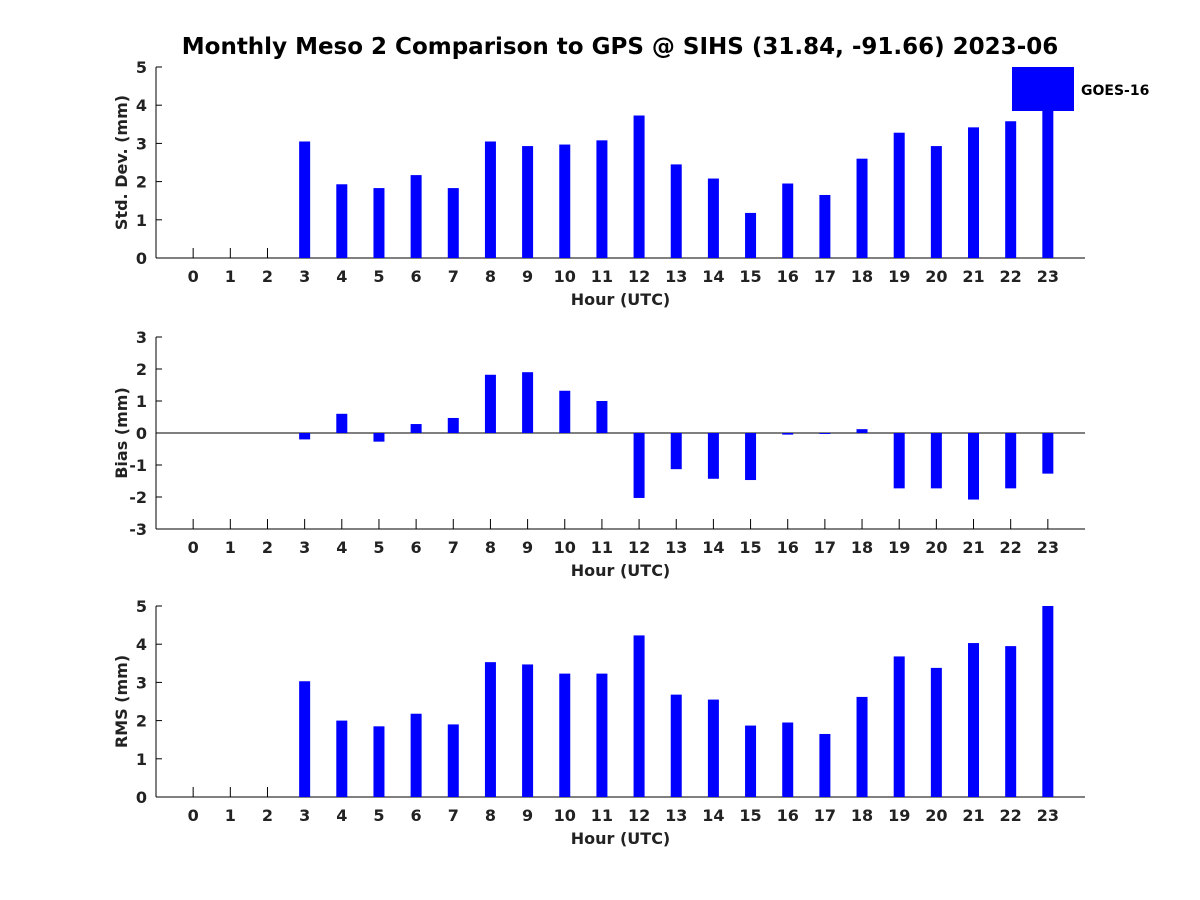 The height and width of the screenshot is (900, 1200). I want to click on y-tick-label: -2, so click(138, 497).